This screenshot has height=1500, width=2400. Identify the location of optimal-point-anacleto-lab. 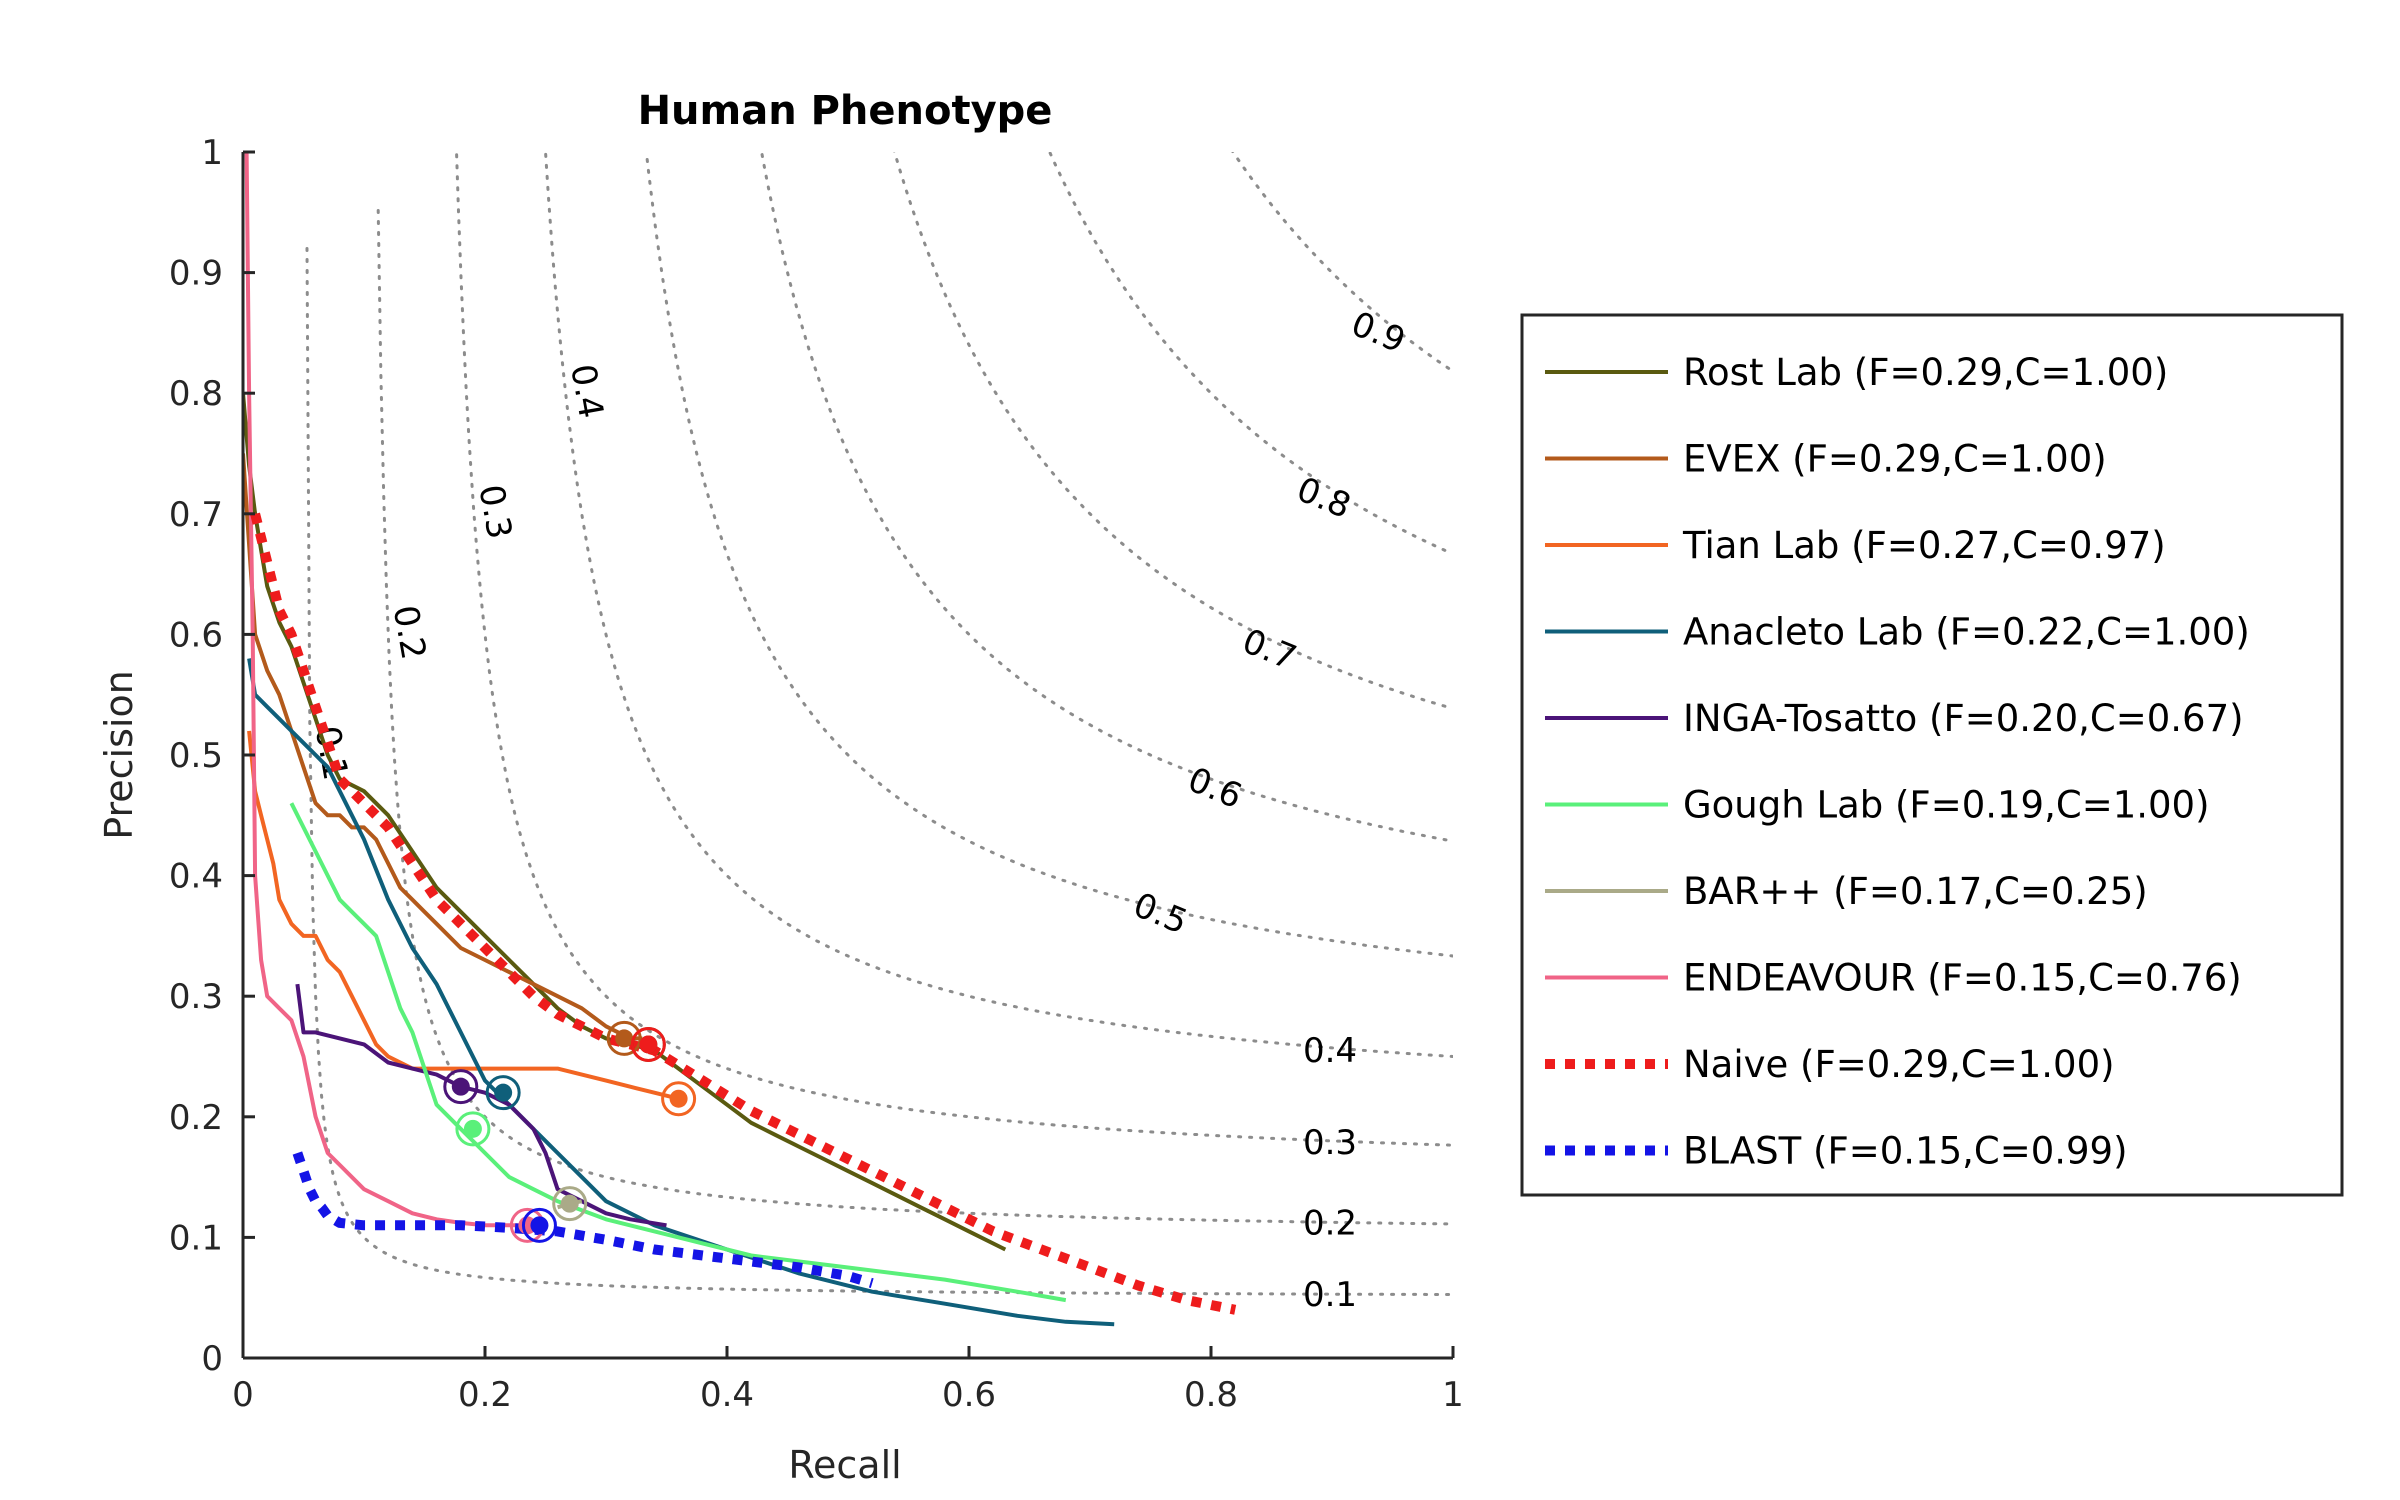
(503, 1092).